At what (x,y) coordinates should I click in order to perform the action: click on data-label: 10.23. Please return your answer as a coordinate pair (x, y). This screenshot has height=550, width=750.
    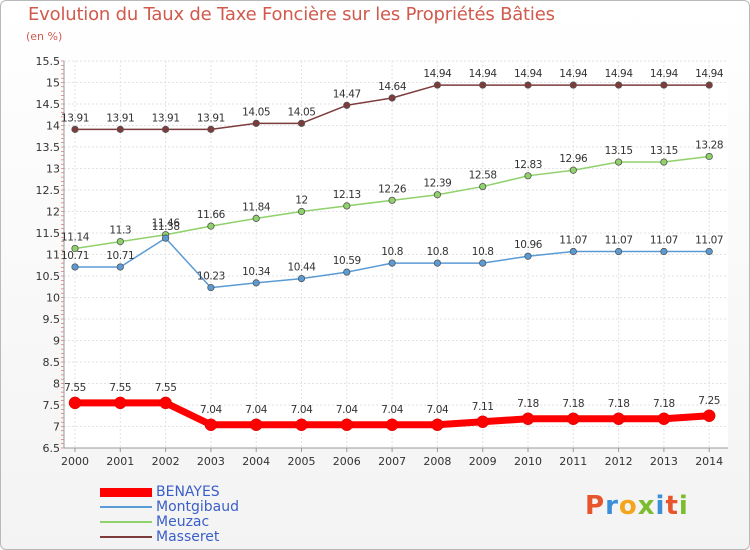
    Looking at the image, I should click on (211, 277).